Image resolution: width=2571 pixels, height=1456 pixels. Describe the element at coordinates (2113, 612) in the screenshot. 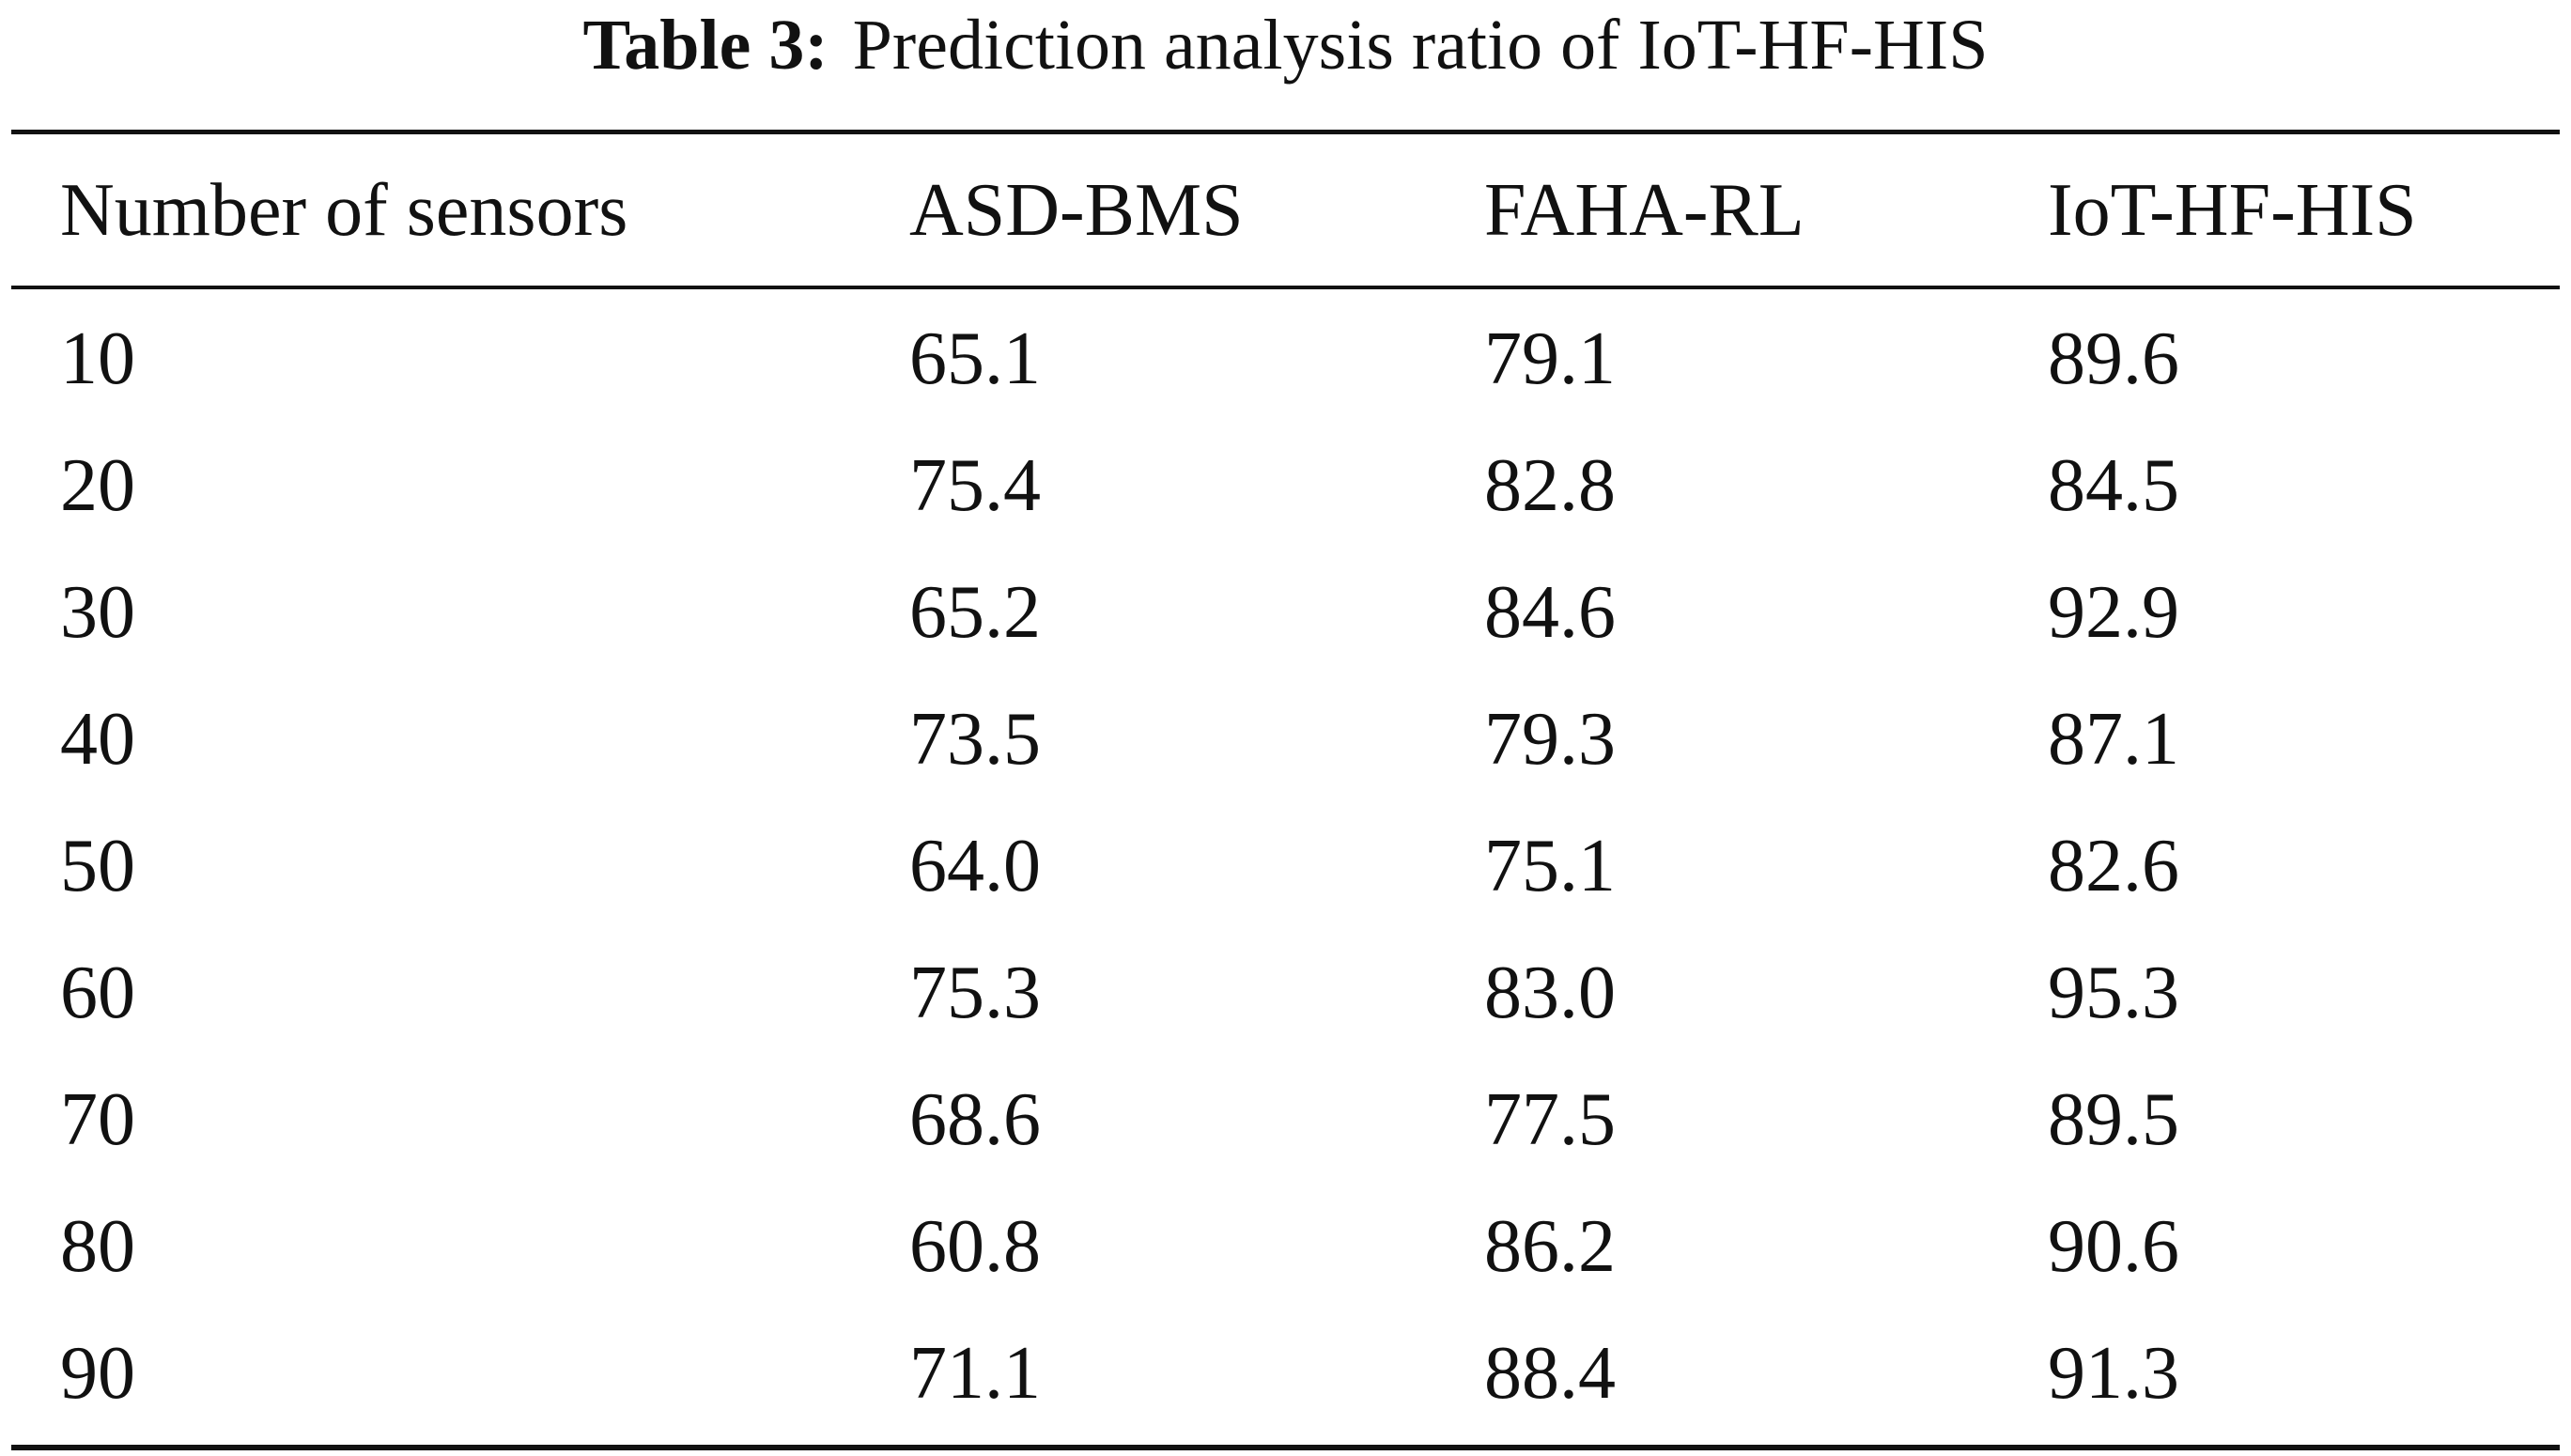

I see `table-cell: 92.9` at that location.